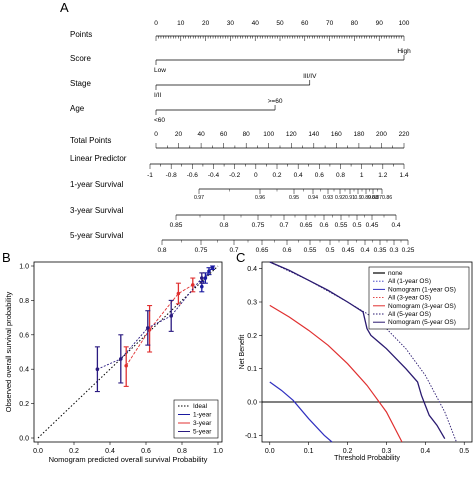 The height and width of the screenshot is (481, 474). Describe the element at coordinates (408, 250) in the screenshot. I see `survival-tick-label: 0.25` at that location.